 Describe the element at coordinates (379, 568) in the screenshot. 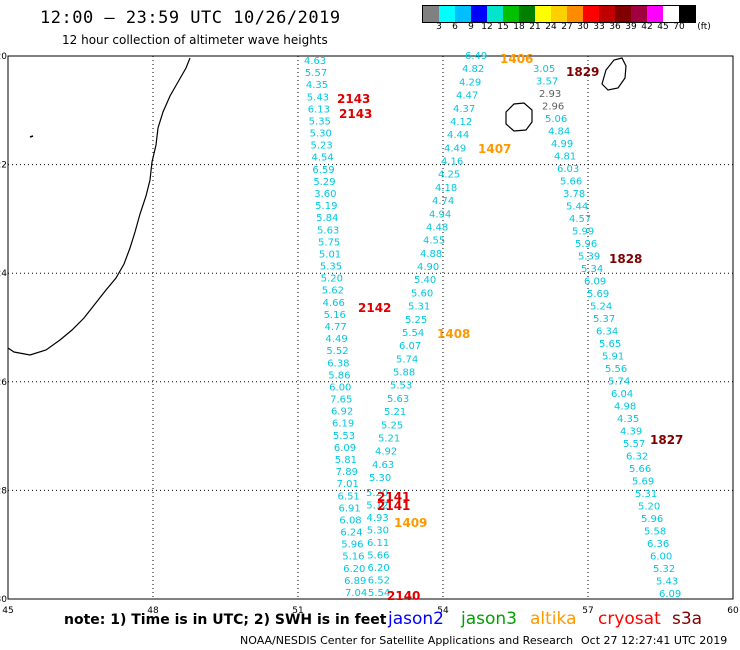

I see `swh-value: 6.20` at that location.